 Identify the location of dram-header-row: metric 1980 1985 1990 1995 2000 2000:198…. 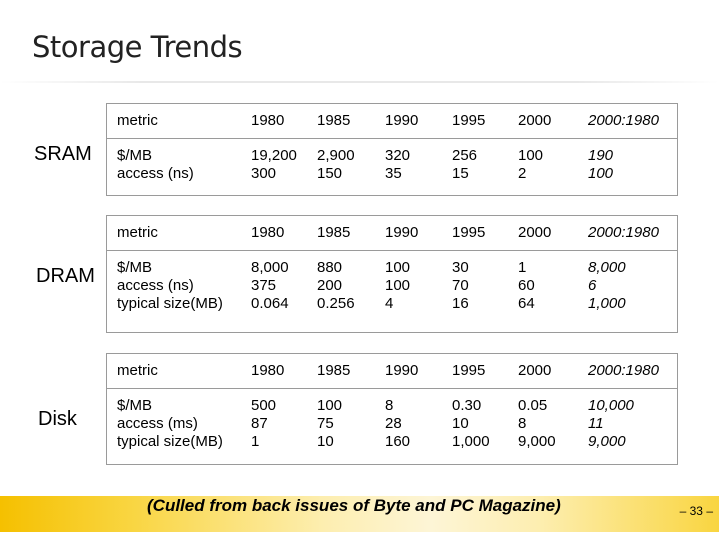
(392, 233).